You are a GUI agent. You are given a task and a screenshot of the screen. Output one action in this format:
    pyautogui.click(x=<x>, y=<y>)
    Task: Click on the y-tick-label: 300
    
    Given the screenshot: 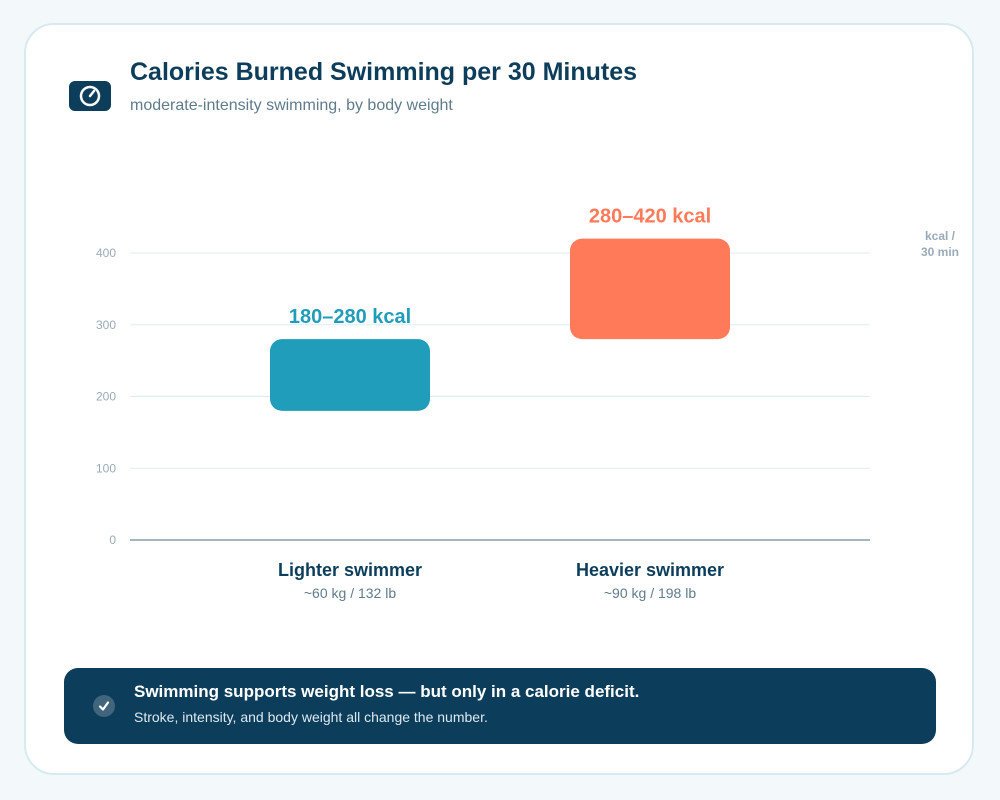 What is the action you would take?
    pyautogui.click(x=106, y=325)
    